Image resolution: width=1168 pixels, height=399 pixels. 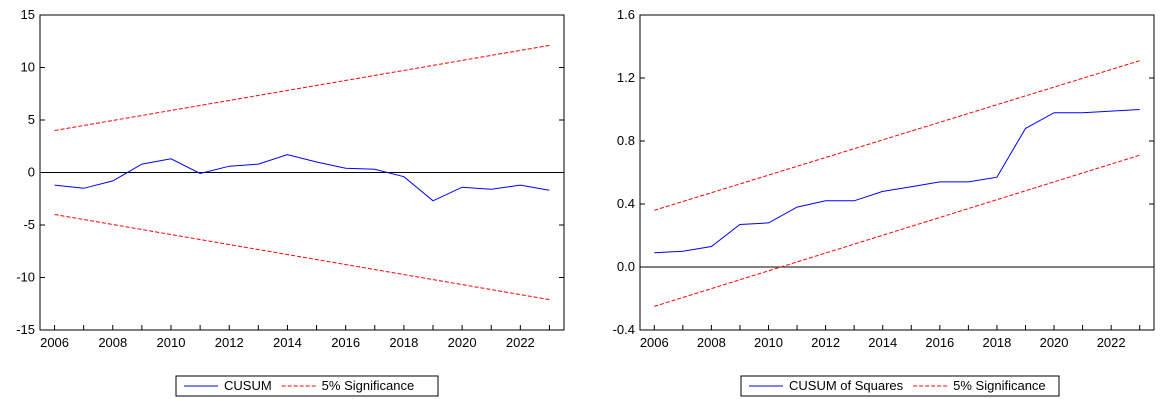 What do you see at coordinates (28, 14) in the screenshot?
I see `y-tick-label: 15` at bounding box center [28, 14].